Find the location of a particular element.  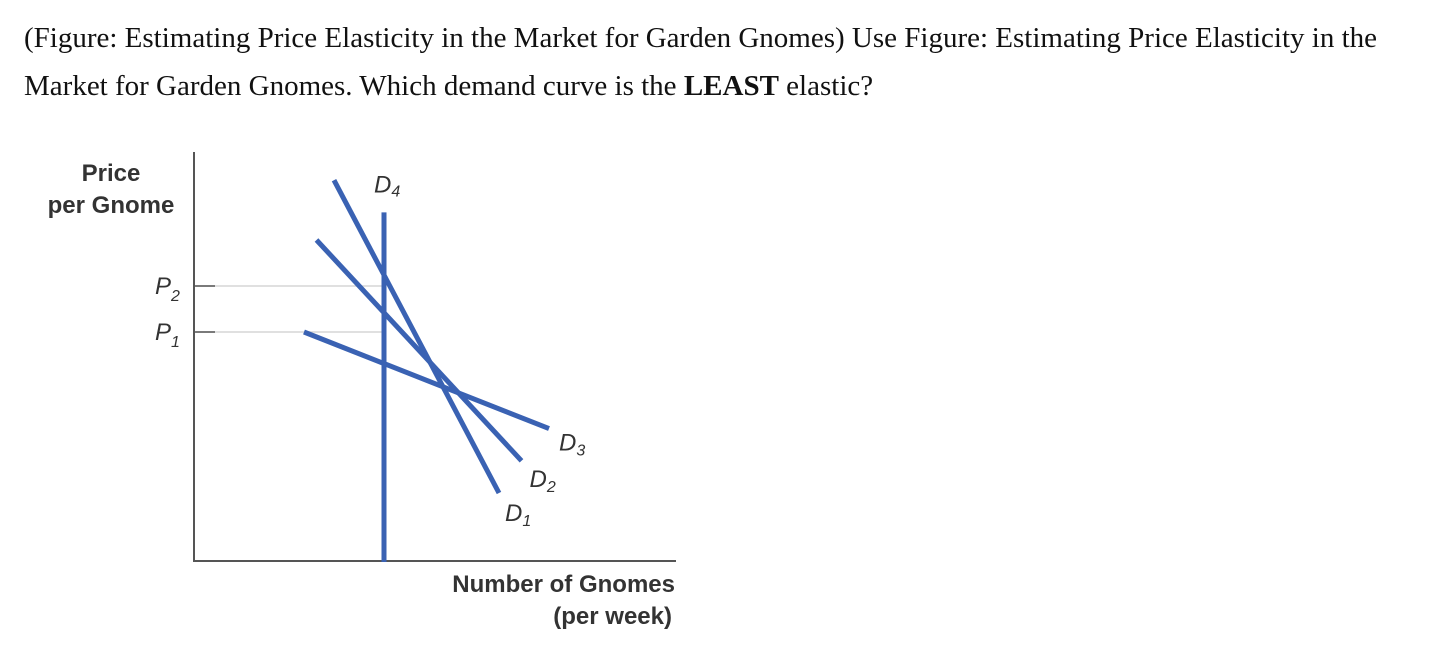

y-axis-label-line2: per Gnome is located at coordinates (111, 205).